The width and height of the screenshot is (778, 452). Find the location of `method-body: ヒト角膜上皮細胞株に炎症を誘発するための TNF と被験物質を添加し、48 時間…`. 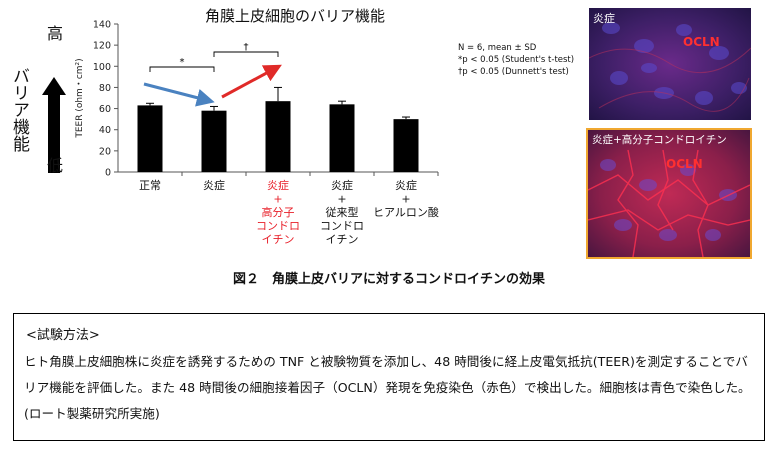

method-body: ヒト角膜上皮細胞株に炎症を誘発するための TNF と被験物質を添加し、48 時間… is located at coordinates (387, 387).